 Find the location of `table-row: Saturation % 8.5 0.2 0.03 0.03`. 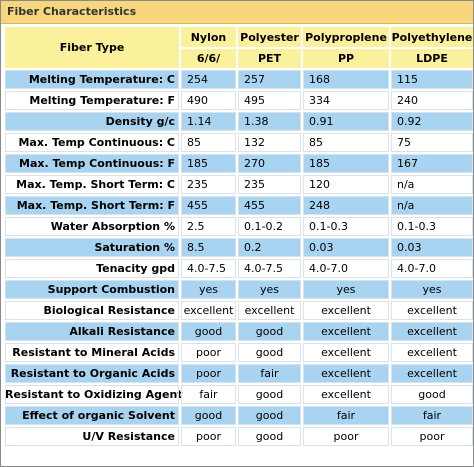

table-row: Saturation % 8.5 0.2 0.03 0.03 is located at coordinates (239, 247).